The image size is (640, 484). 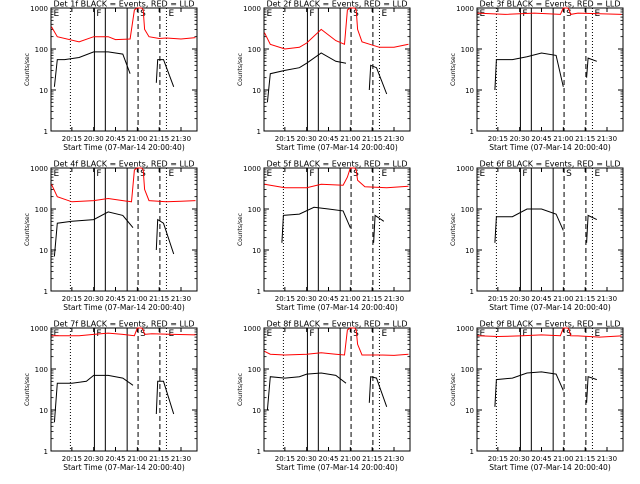 I want to click on panel-title: Det 8f BLACK = Events, RED = LLD, so click(x=336, y=324).